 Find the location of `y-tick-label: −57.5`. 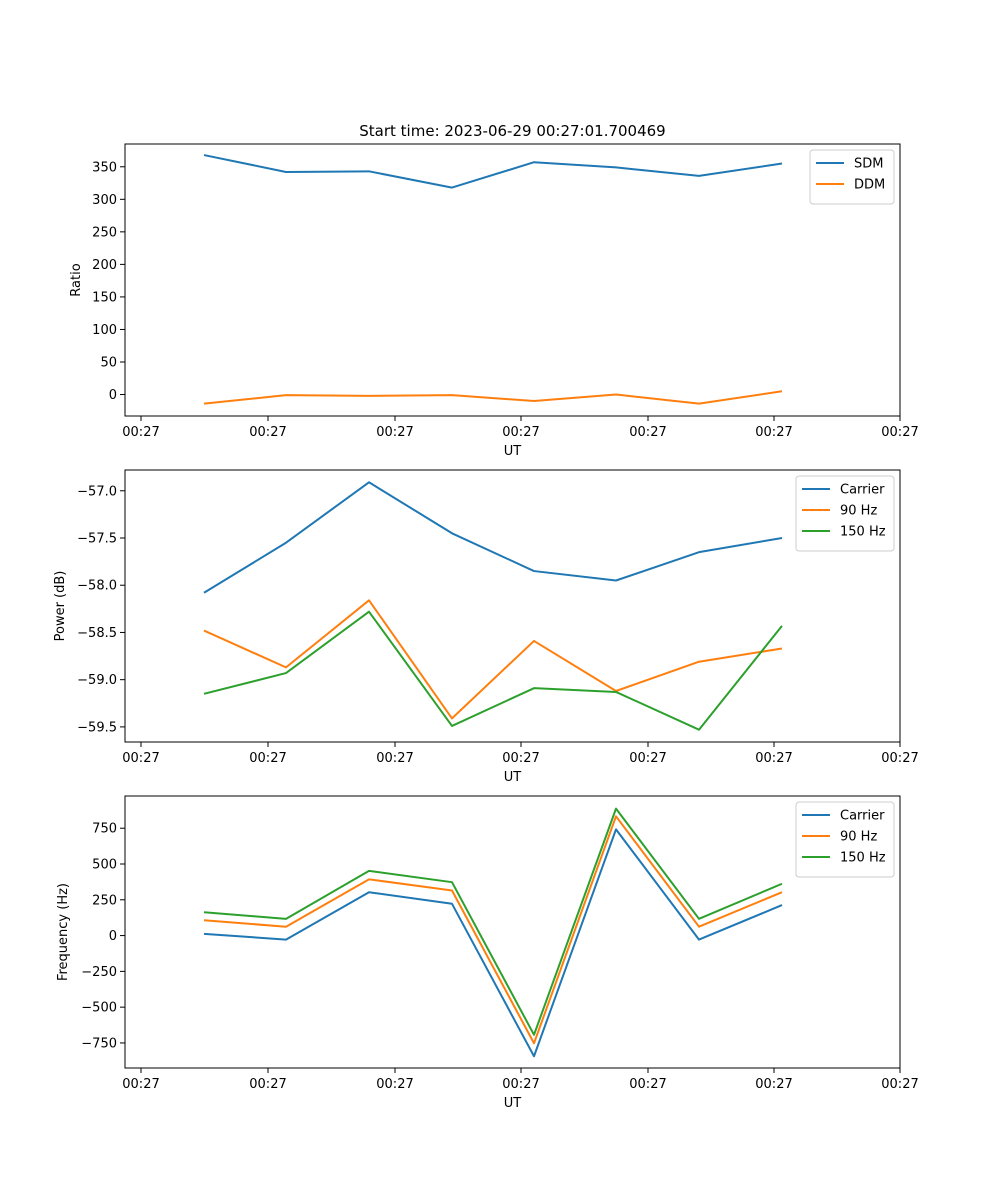

y-tick-label: −57.5 is located at coordinates (97, 539).